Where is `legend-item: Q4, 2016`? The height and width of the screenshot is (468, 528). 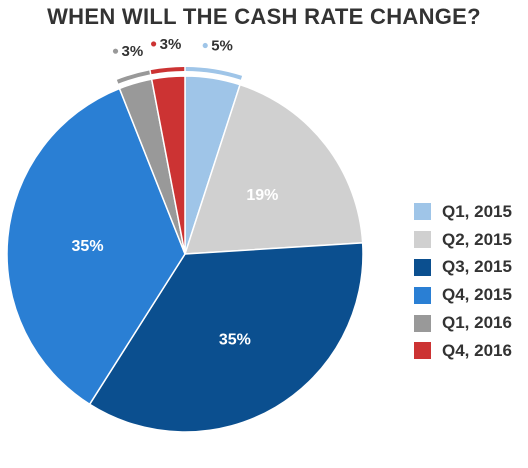 legend-item: Q4, 2016 is located at coordinates (463, 351).